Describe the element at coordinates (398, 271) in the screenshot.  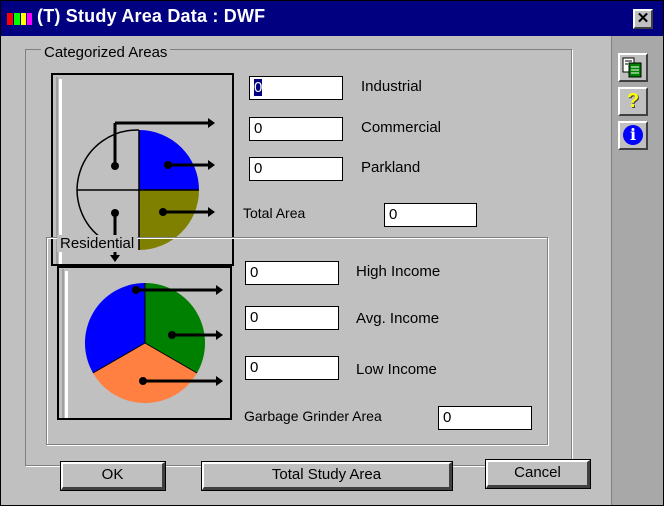
I see `high-income-label: High Income` at that location.